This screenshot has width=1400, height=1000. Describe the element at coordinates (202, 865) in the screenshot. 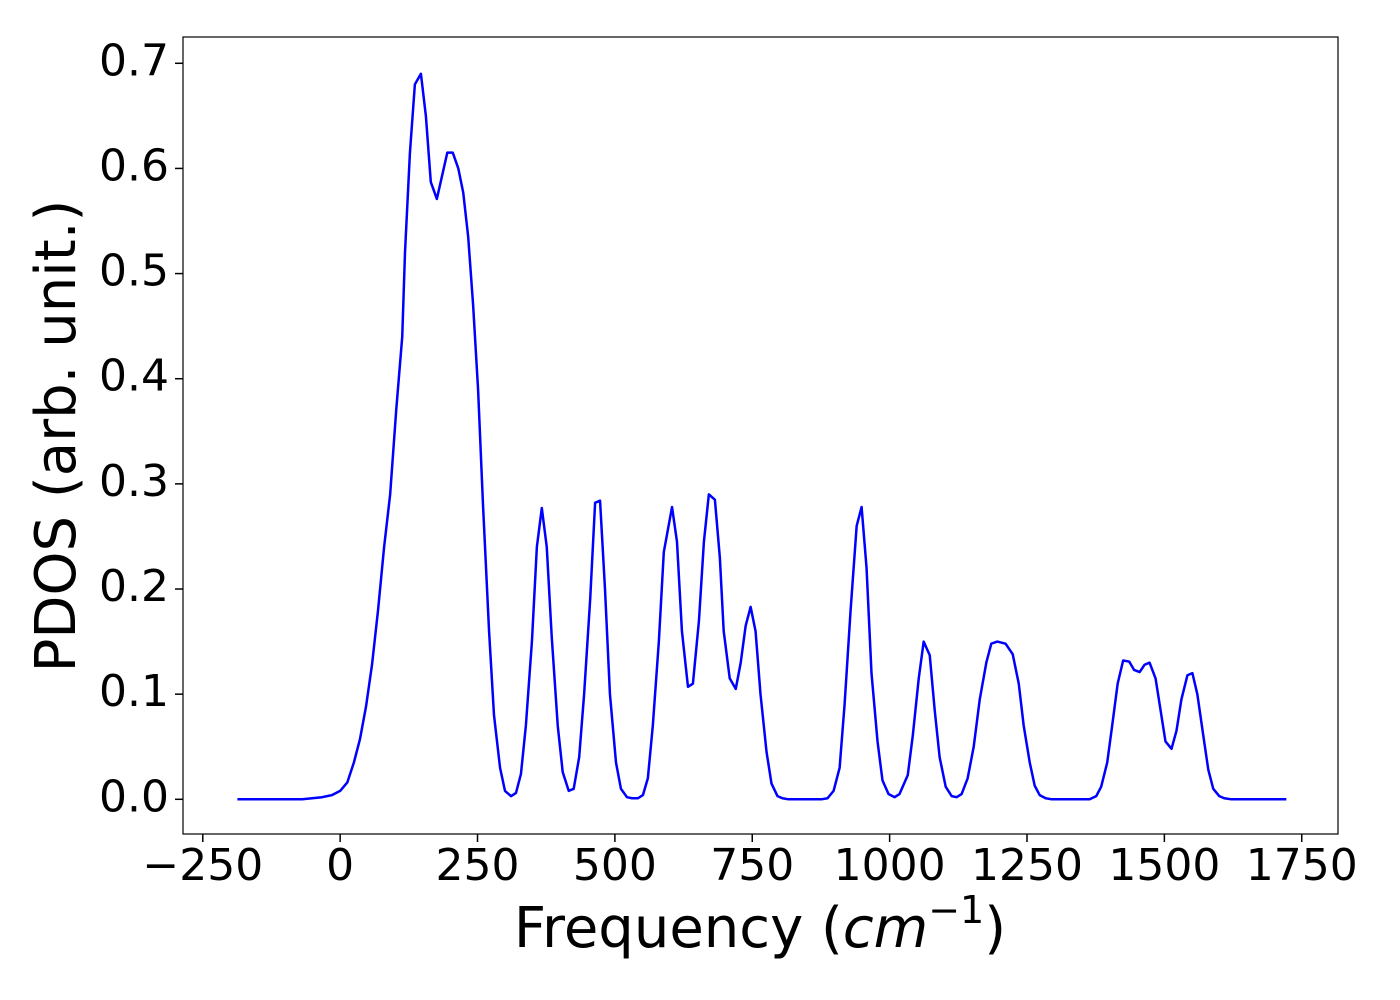

I see `x-tick-label: −250` at that location.